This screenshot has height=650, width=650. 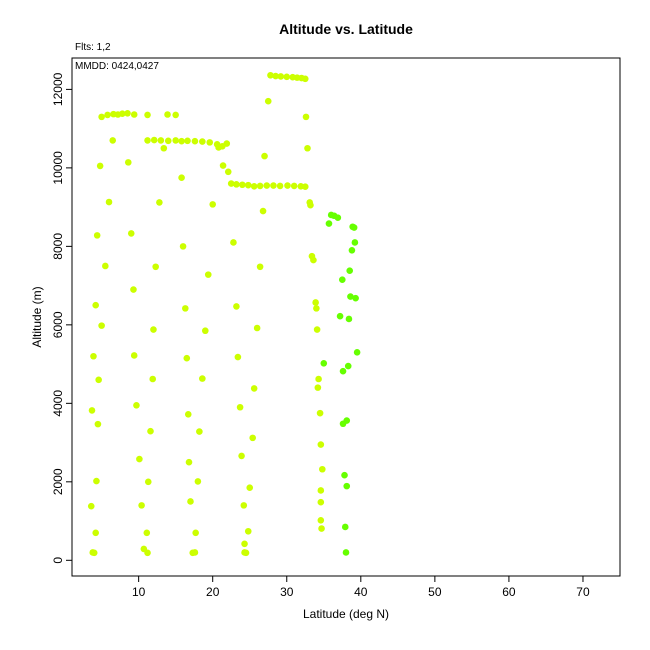 I want to click on x-tick-label: 10, so click(x=139, y=592).